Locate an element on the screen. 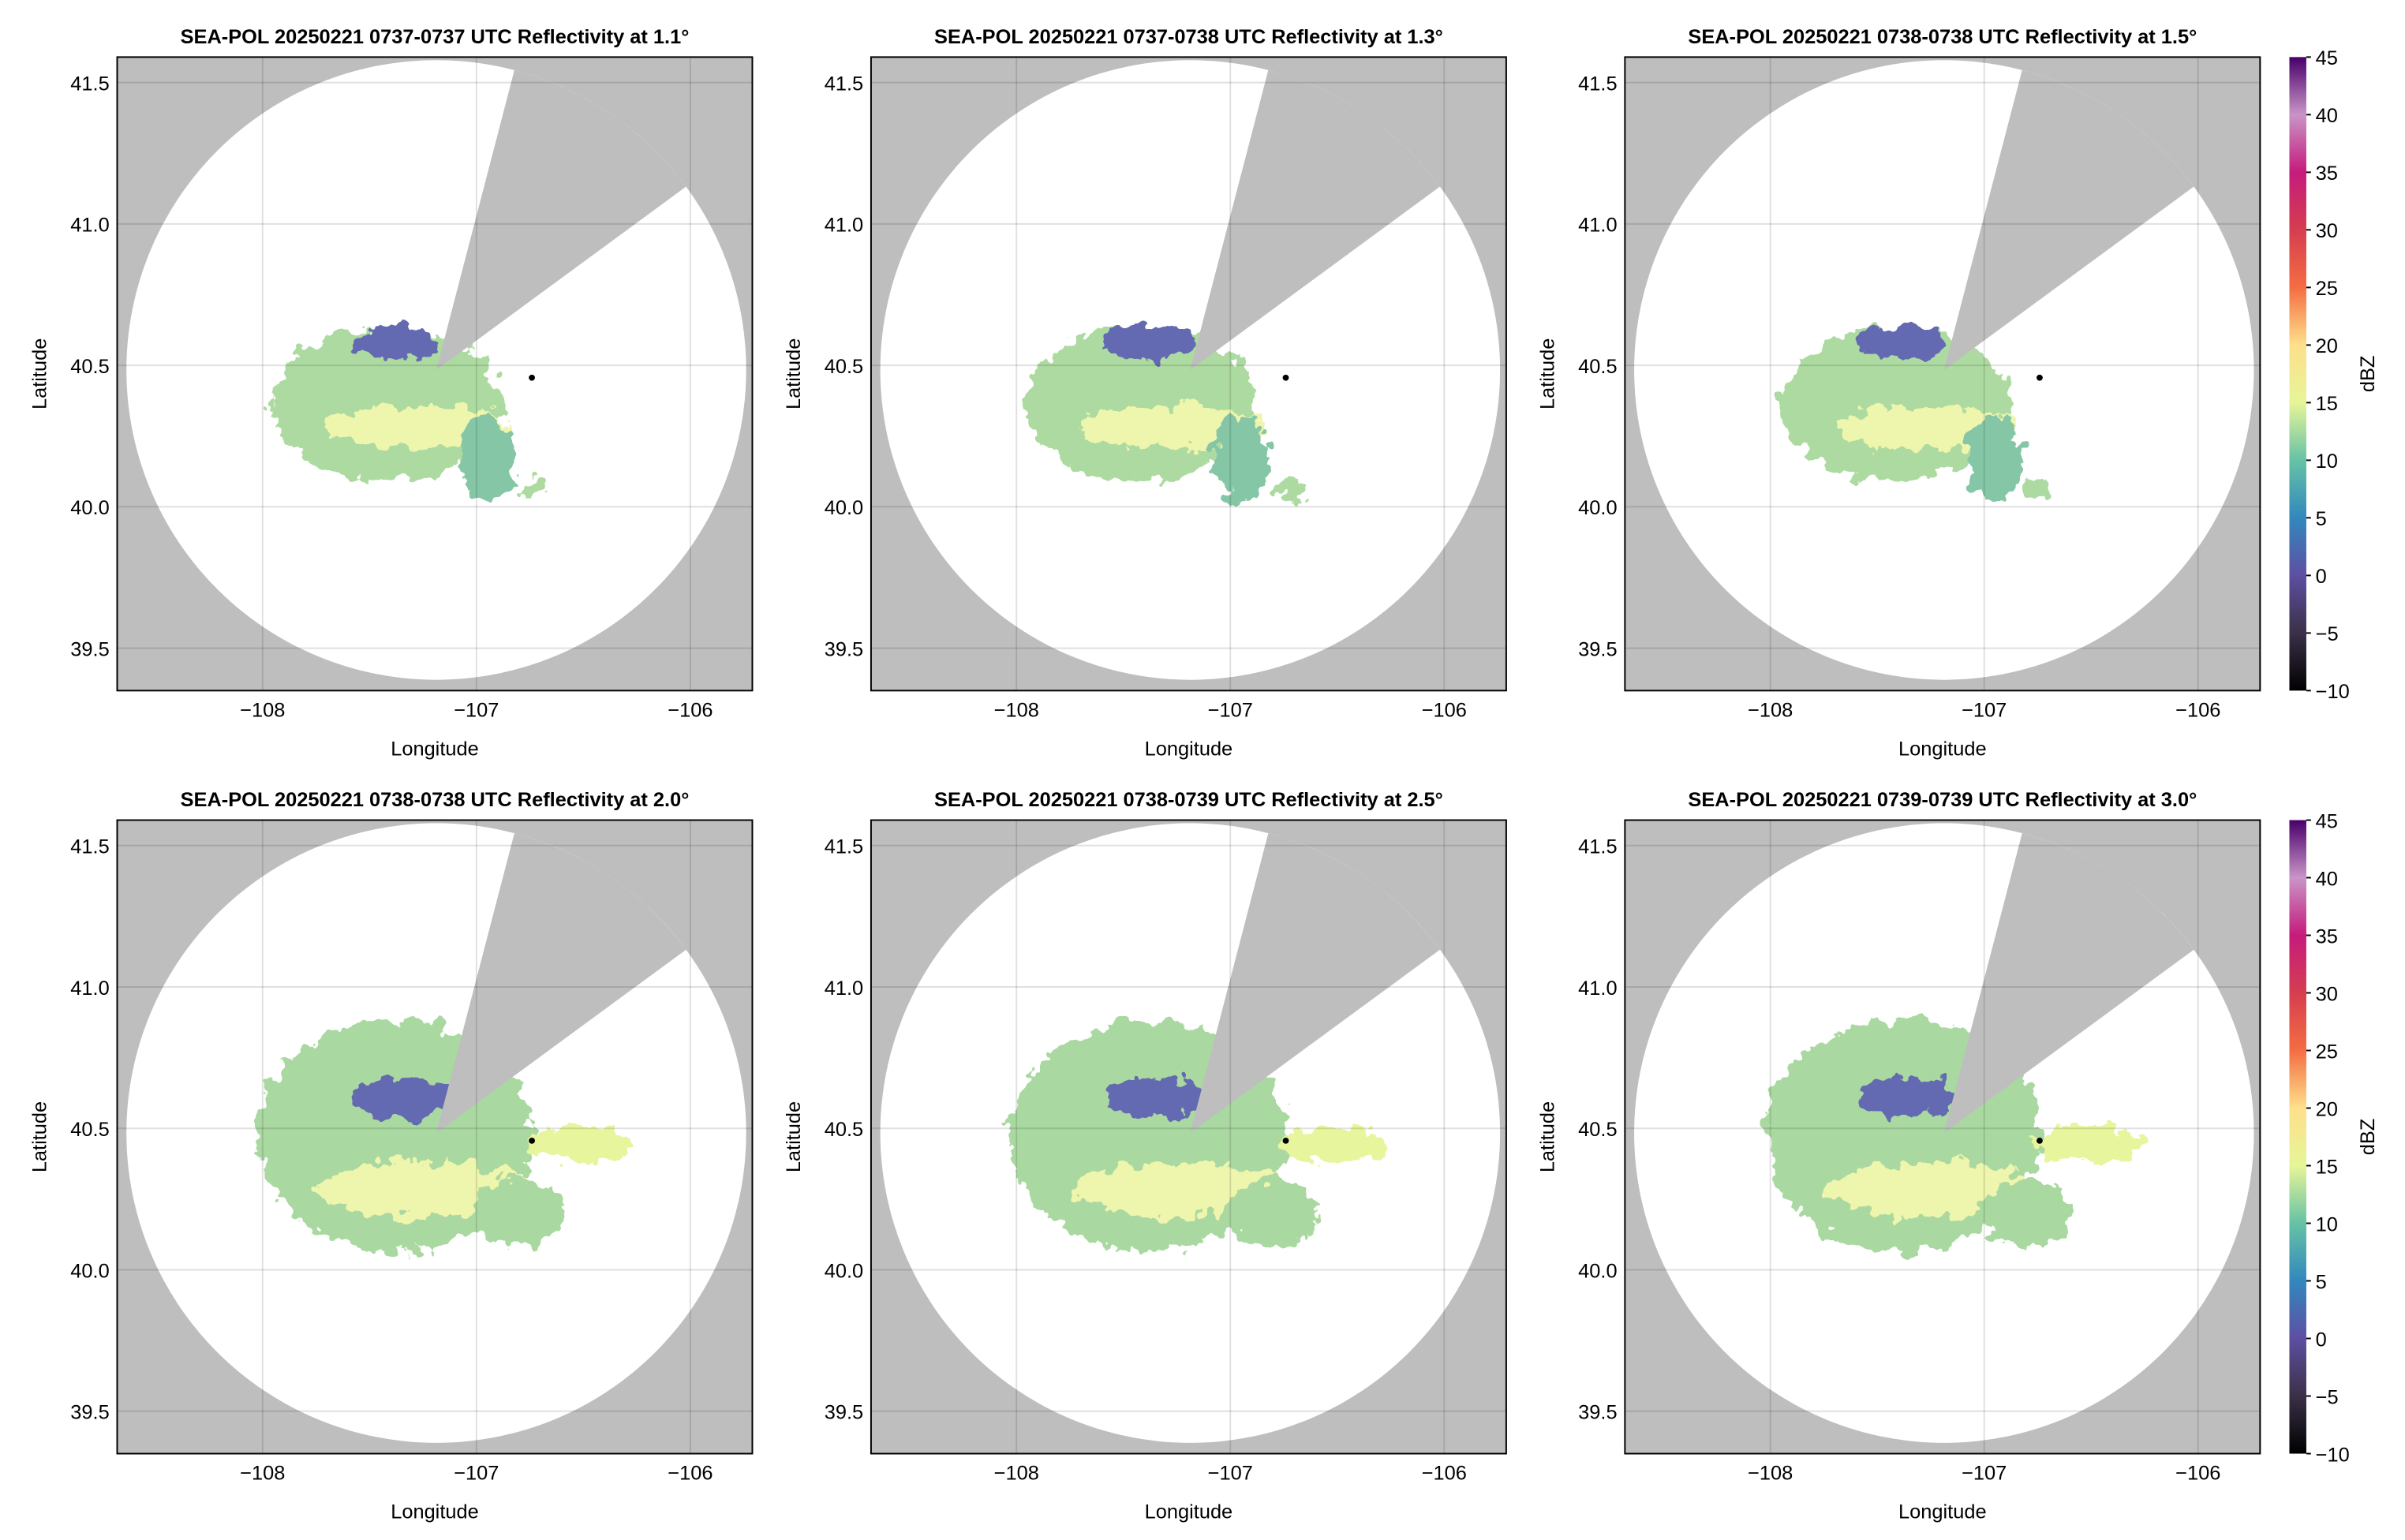  colorbar-tick-label: 15 is located at coordinates (2327, 404).